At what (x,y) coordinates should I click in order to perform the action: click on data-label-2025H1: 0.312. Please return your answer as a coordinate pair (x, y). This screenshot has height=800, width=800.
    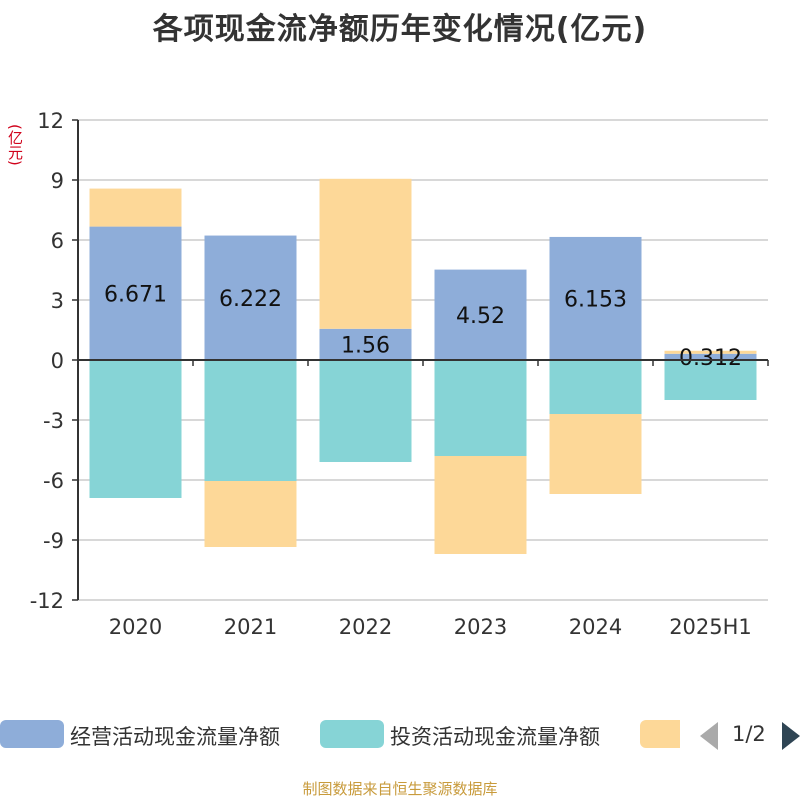
    Looking at the image, I should click on (710, 358).